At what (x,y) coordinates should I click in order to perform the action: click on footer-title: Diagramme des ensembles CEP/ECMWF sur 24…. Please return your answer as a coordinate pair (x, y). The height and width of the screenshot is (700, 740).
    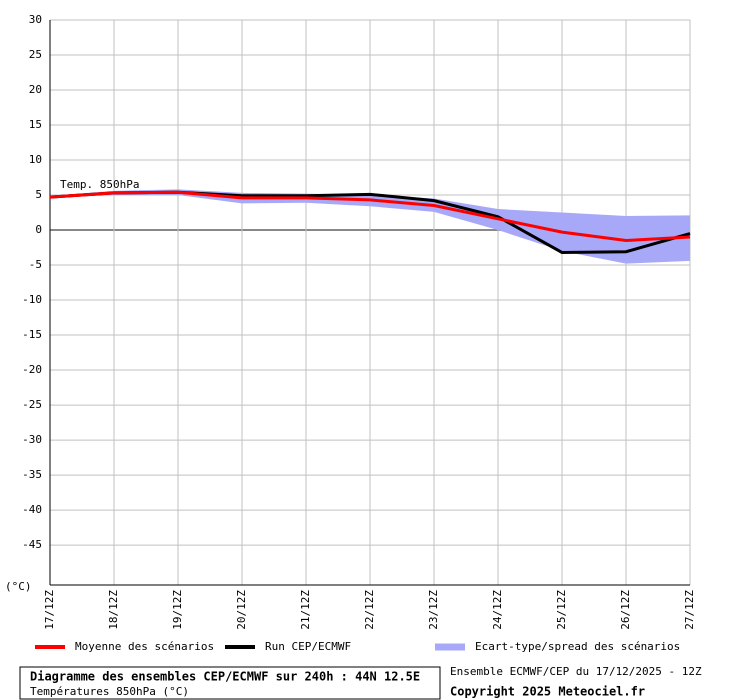
    Looking at the image, I should click on (225, 677).